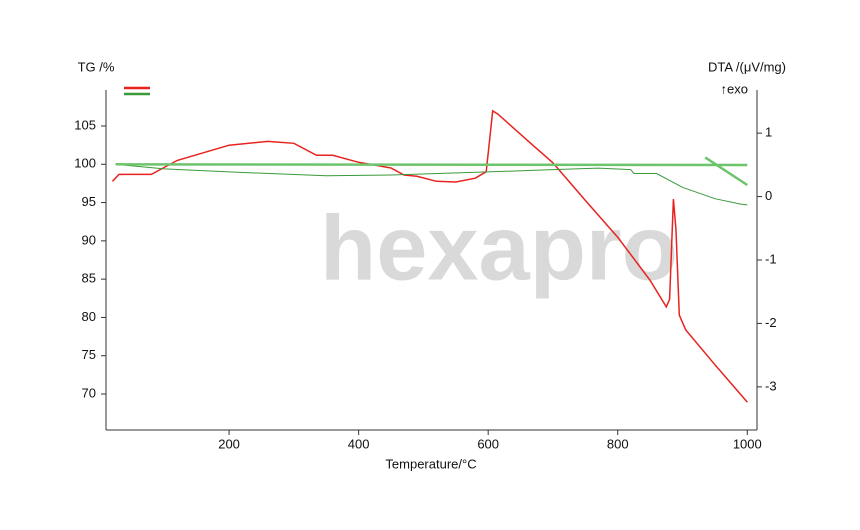 Image resolution: width=860 pixels, height=530 pixels. I want to click on y2-tick-label: -3, so click(771, 385).